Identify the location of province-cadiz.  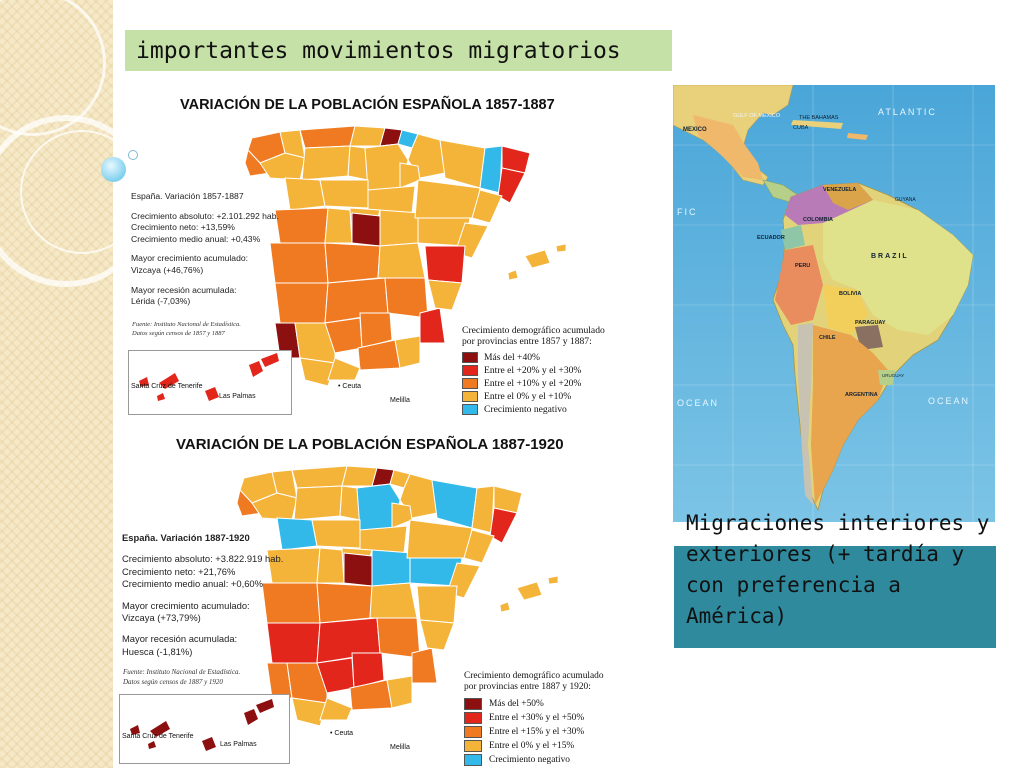
(317, 372).